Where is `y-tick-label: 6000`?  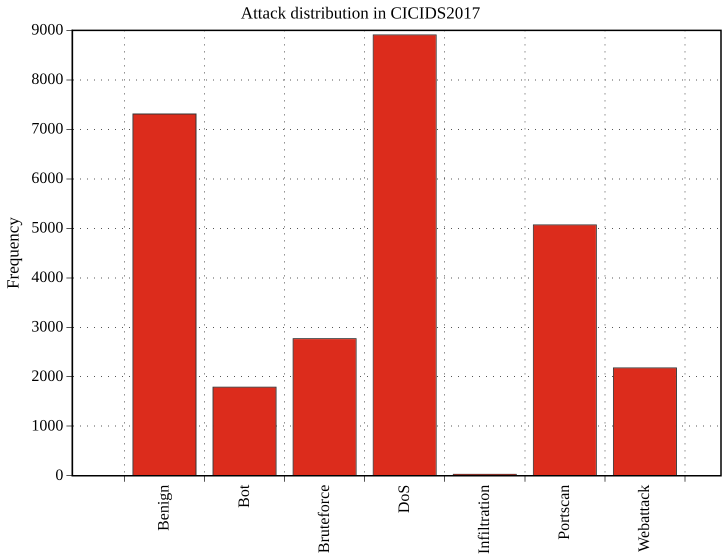
y-tick-label: 6000 is located at coordinates (47, 179).